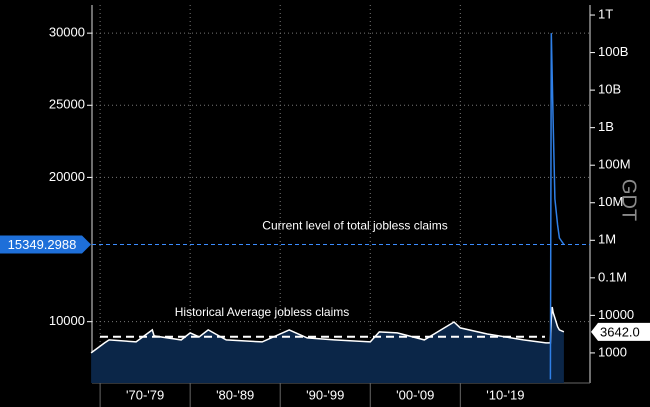 The image size is (650, 407). Describe the element at coordinates (605, 13) in the screenshot. I see `y2-tick-label: 1T` at that location.